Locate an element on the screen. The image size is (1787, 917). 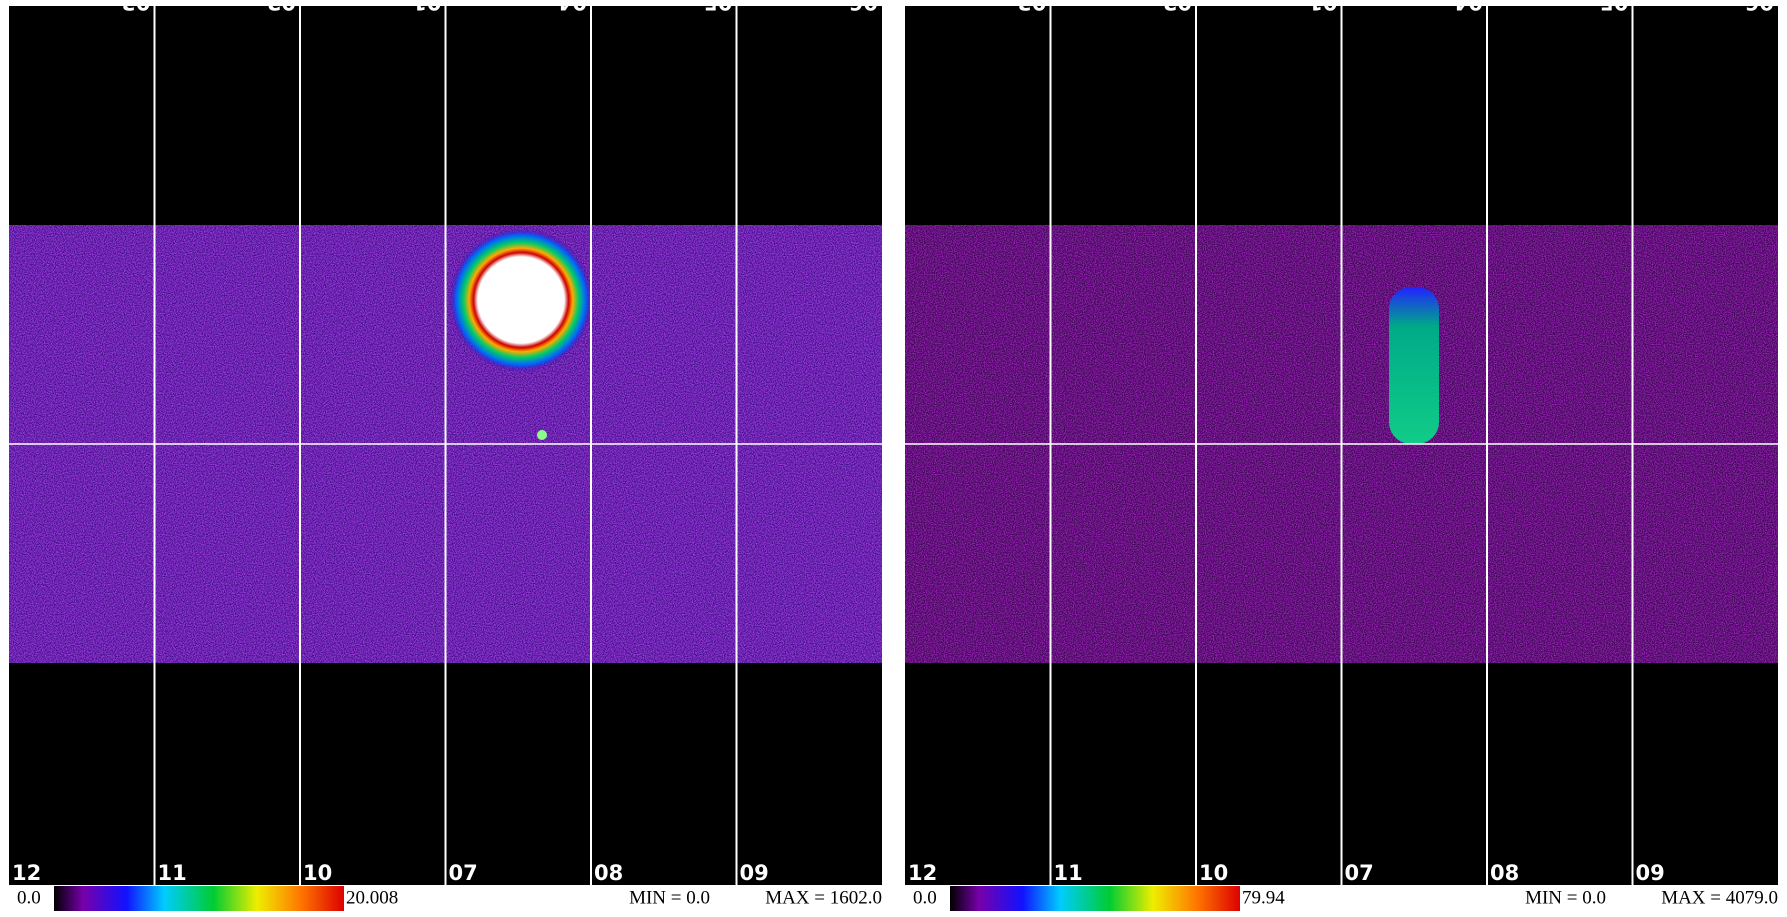
max-text: MAX = 4079.0 is located at coordinates (1719, 897).